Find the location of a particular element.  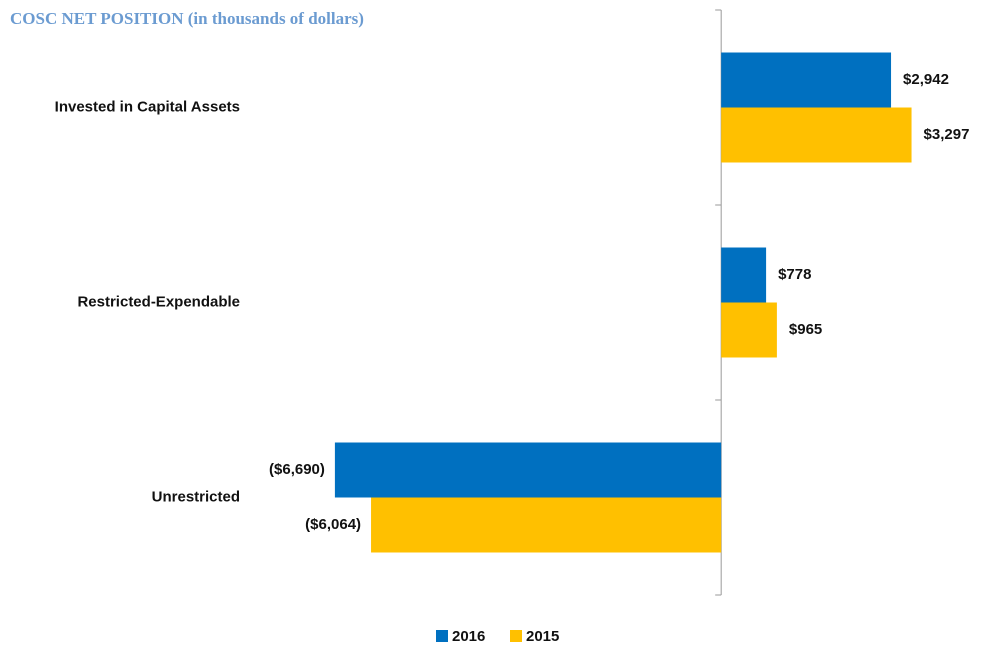

value-label: $3,297 is located at coordinates (947, 134).